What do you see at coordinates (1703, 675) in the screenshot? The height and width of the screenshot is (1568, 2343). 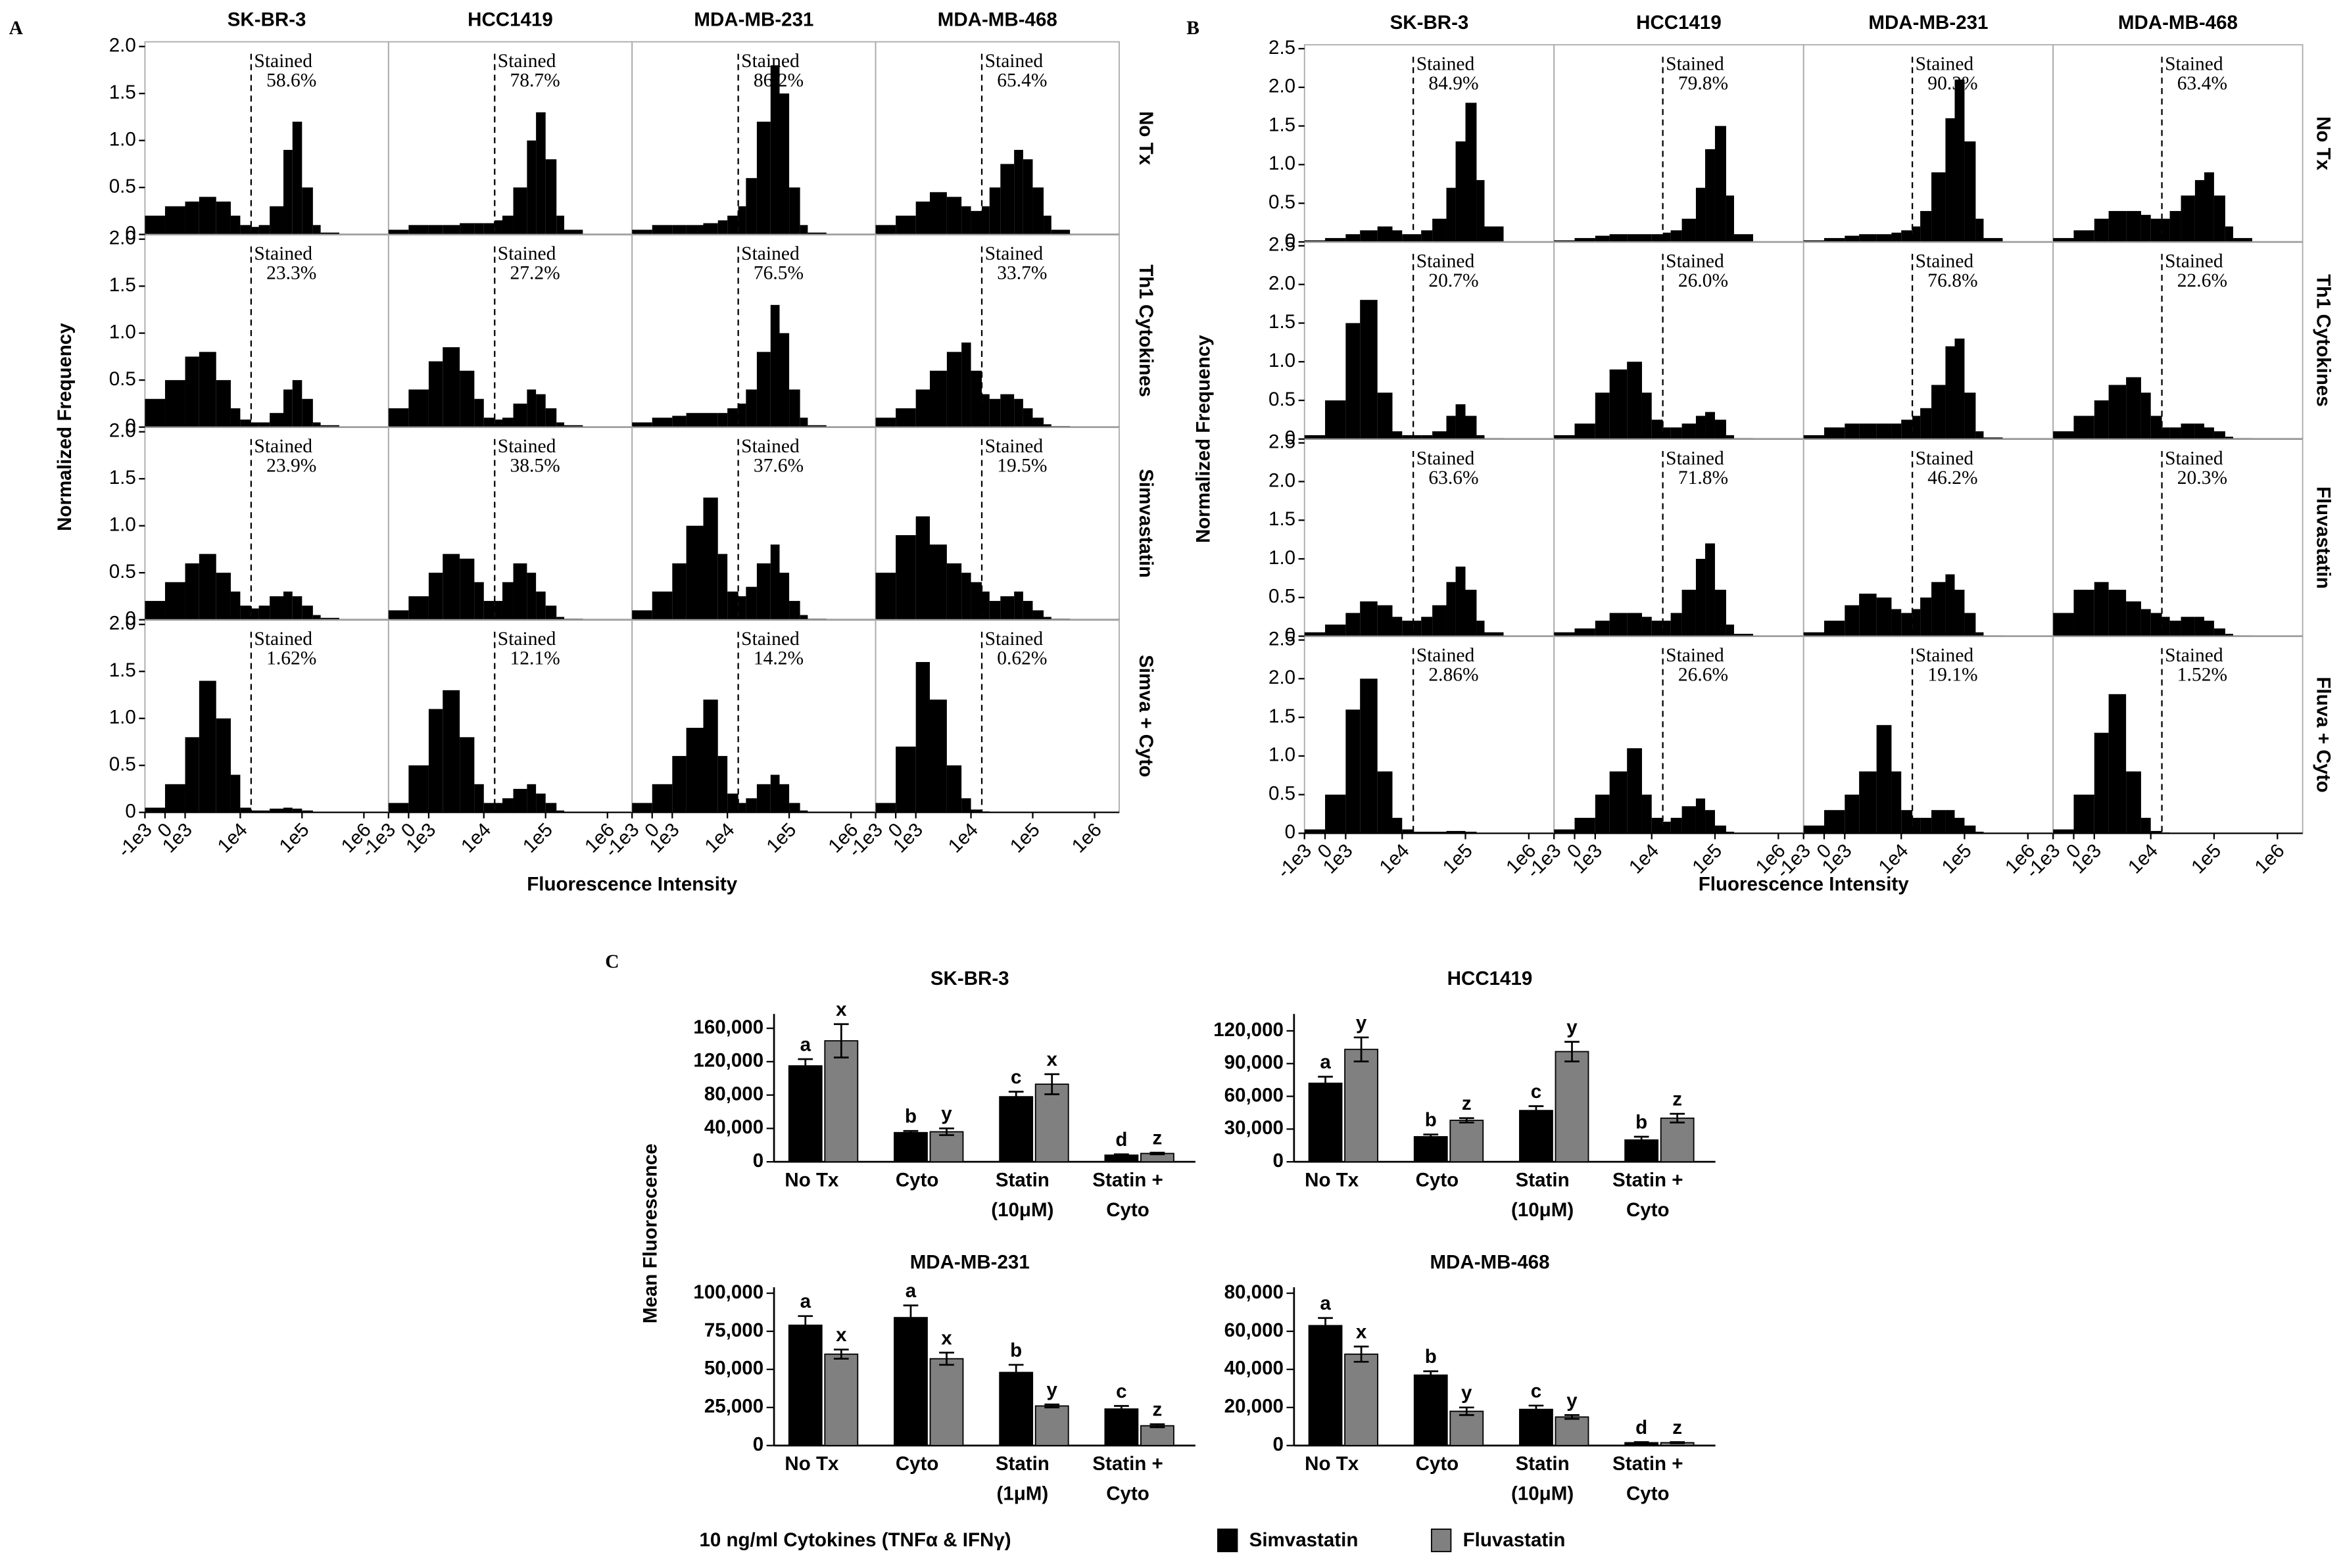 I see `stained-percent: 26.6%` at bounding box center [1703, 675].